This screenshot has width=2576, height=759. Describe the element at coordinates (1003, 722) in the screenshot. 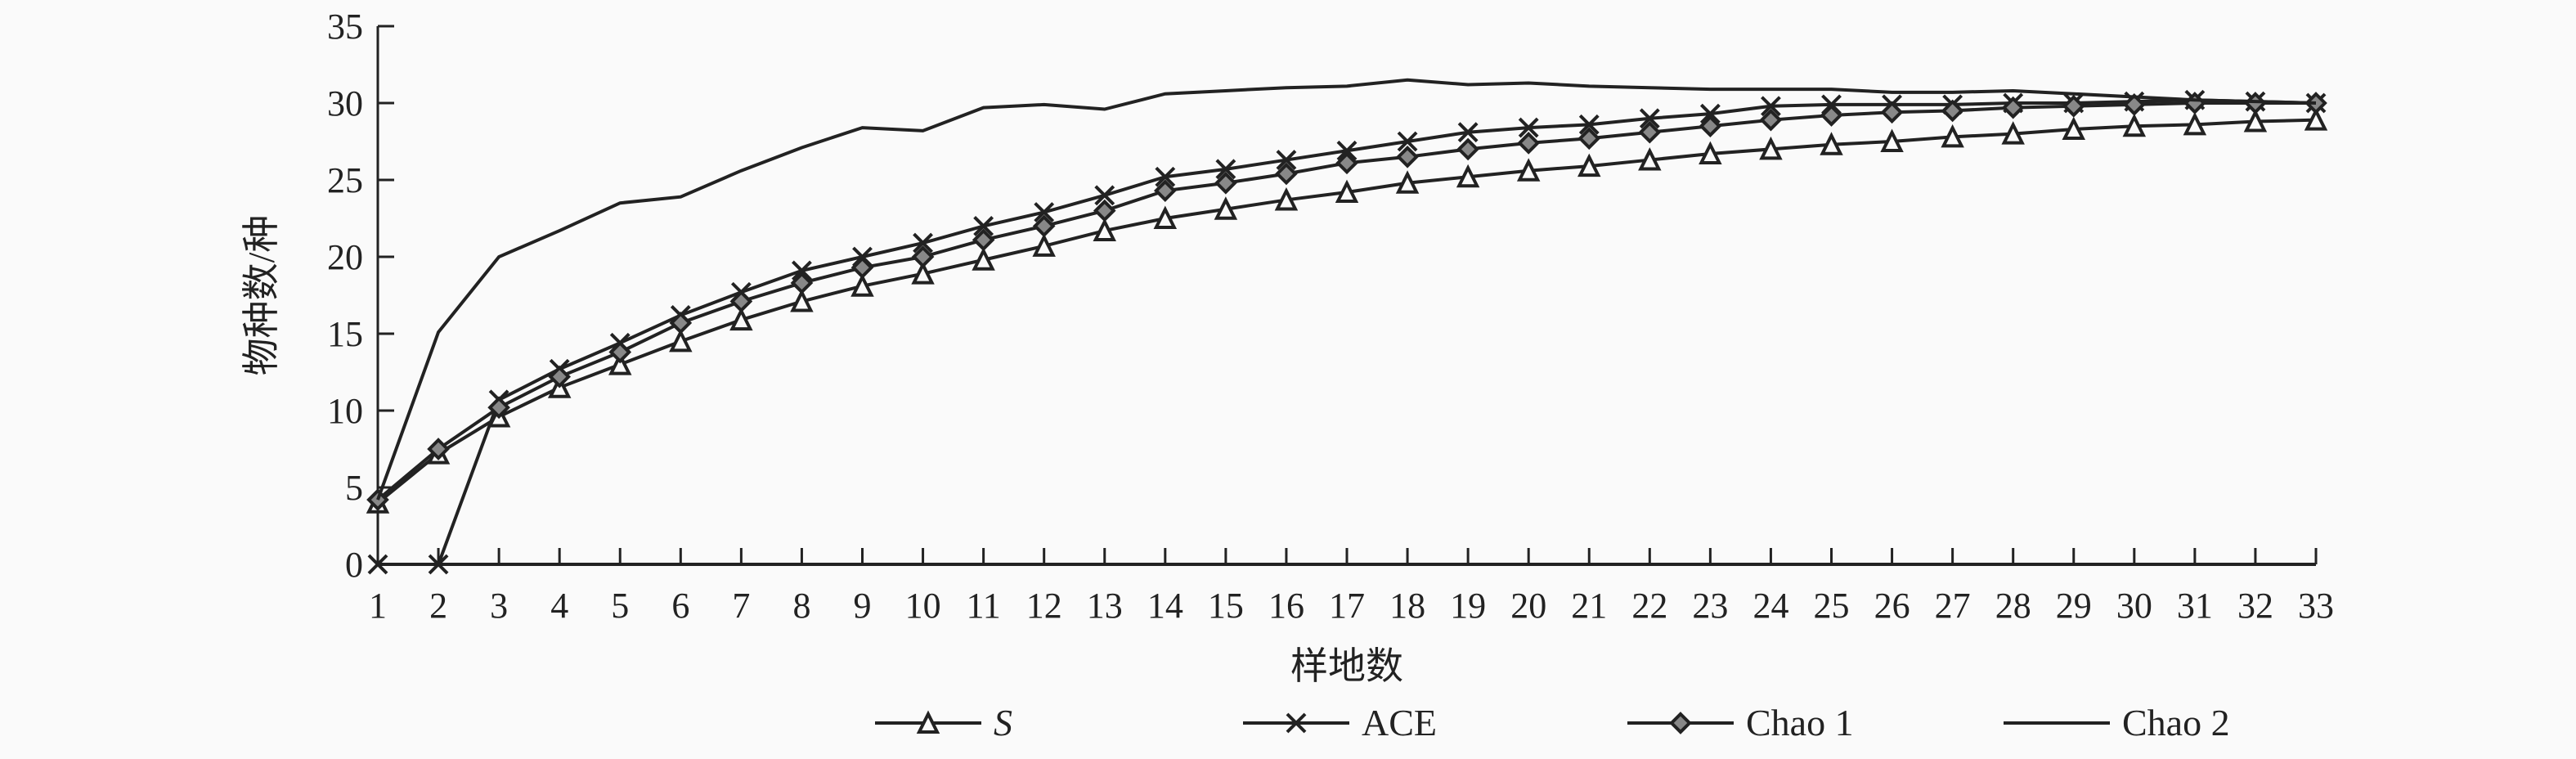

I see `legend-label: S` at that location.